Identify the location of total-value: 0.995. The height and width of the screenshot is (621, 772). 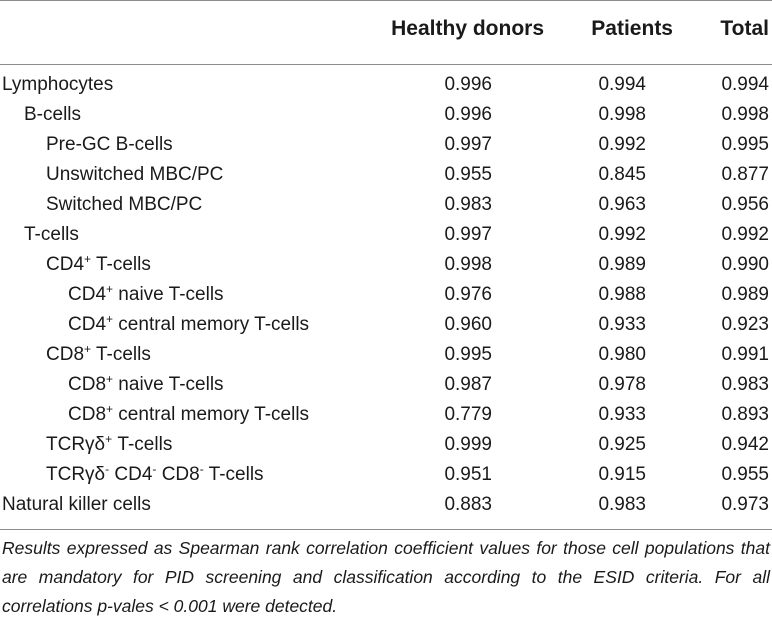
(745, 144).